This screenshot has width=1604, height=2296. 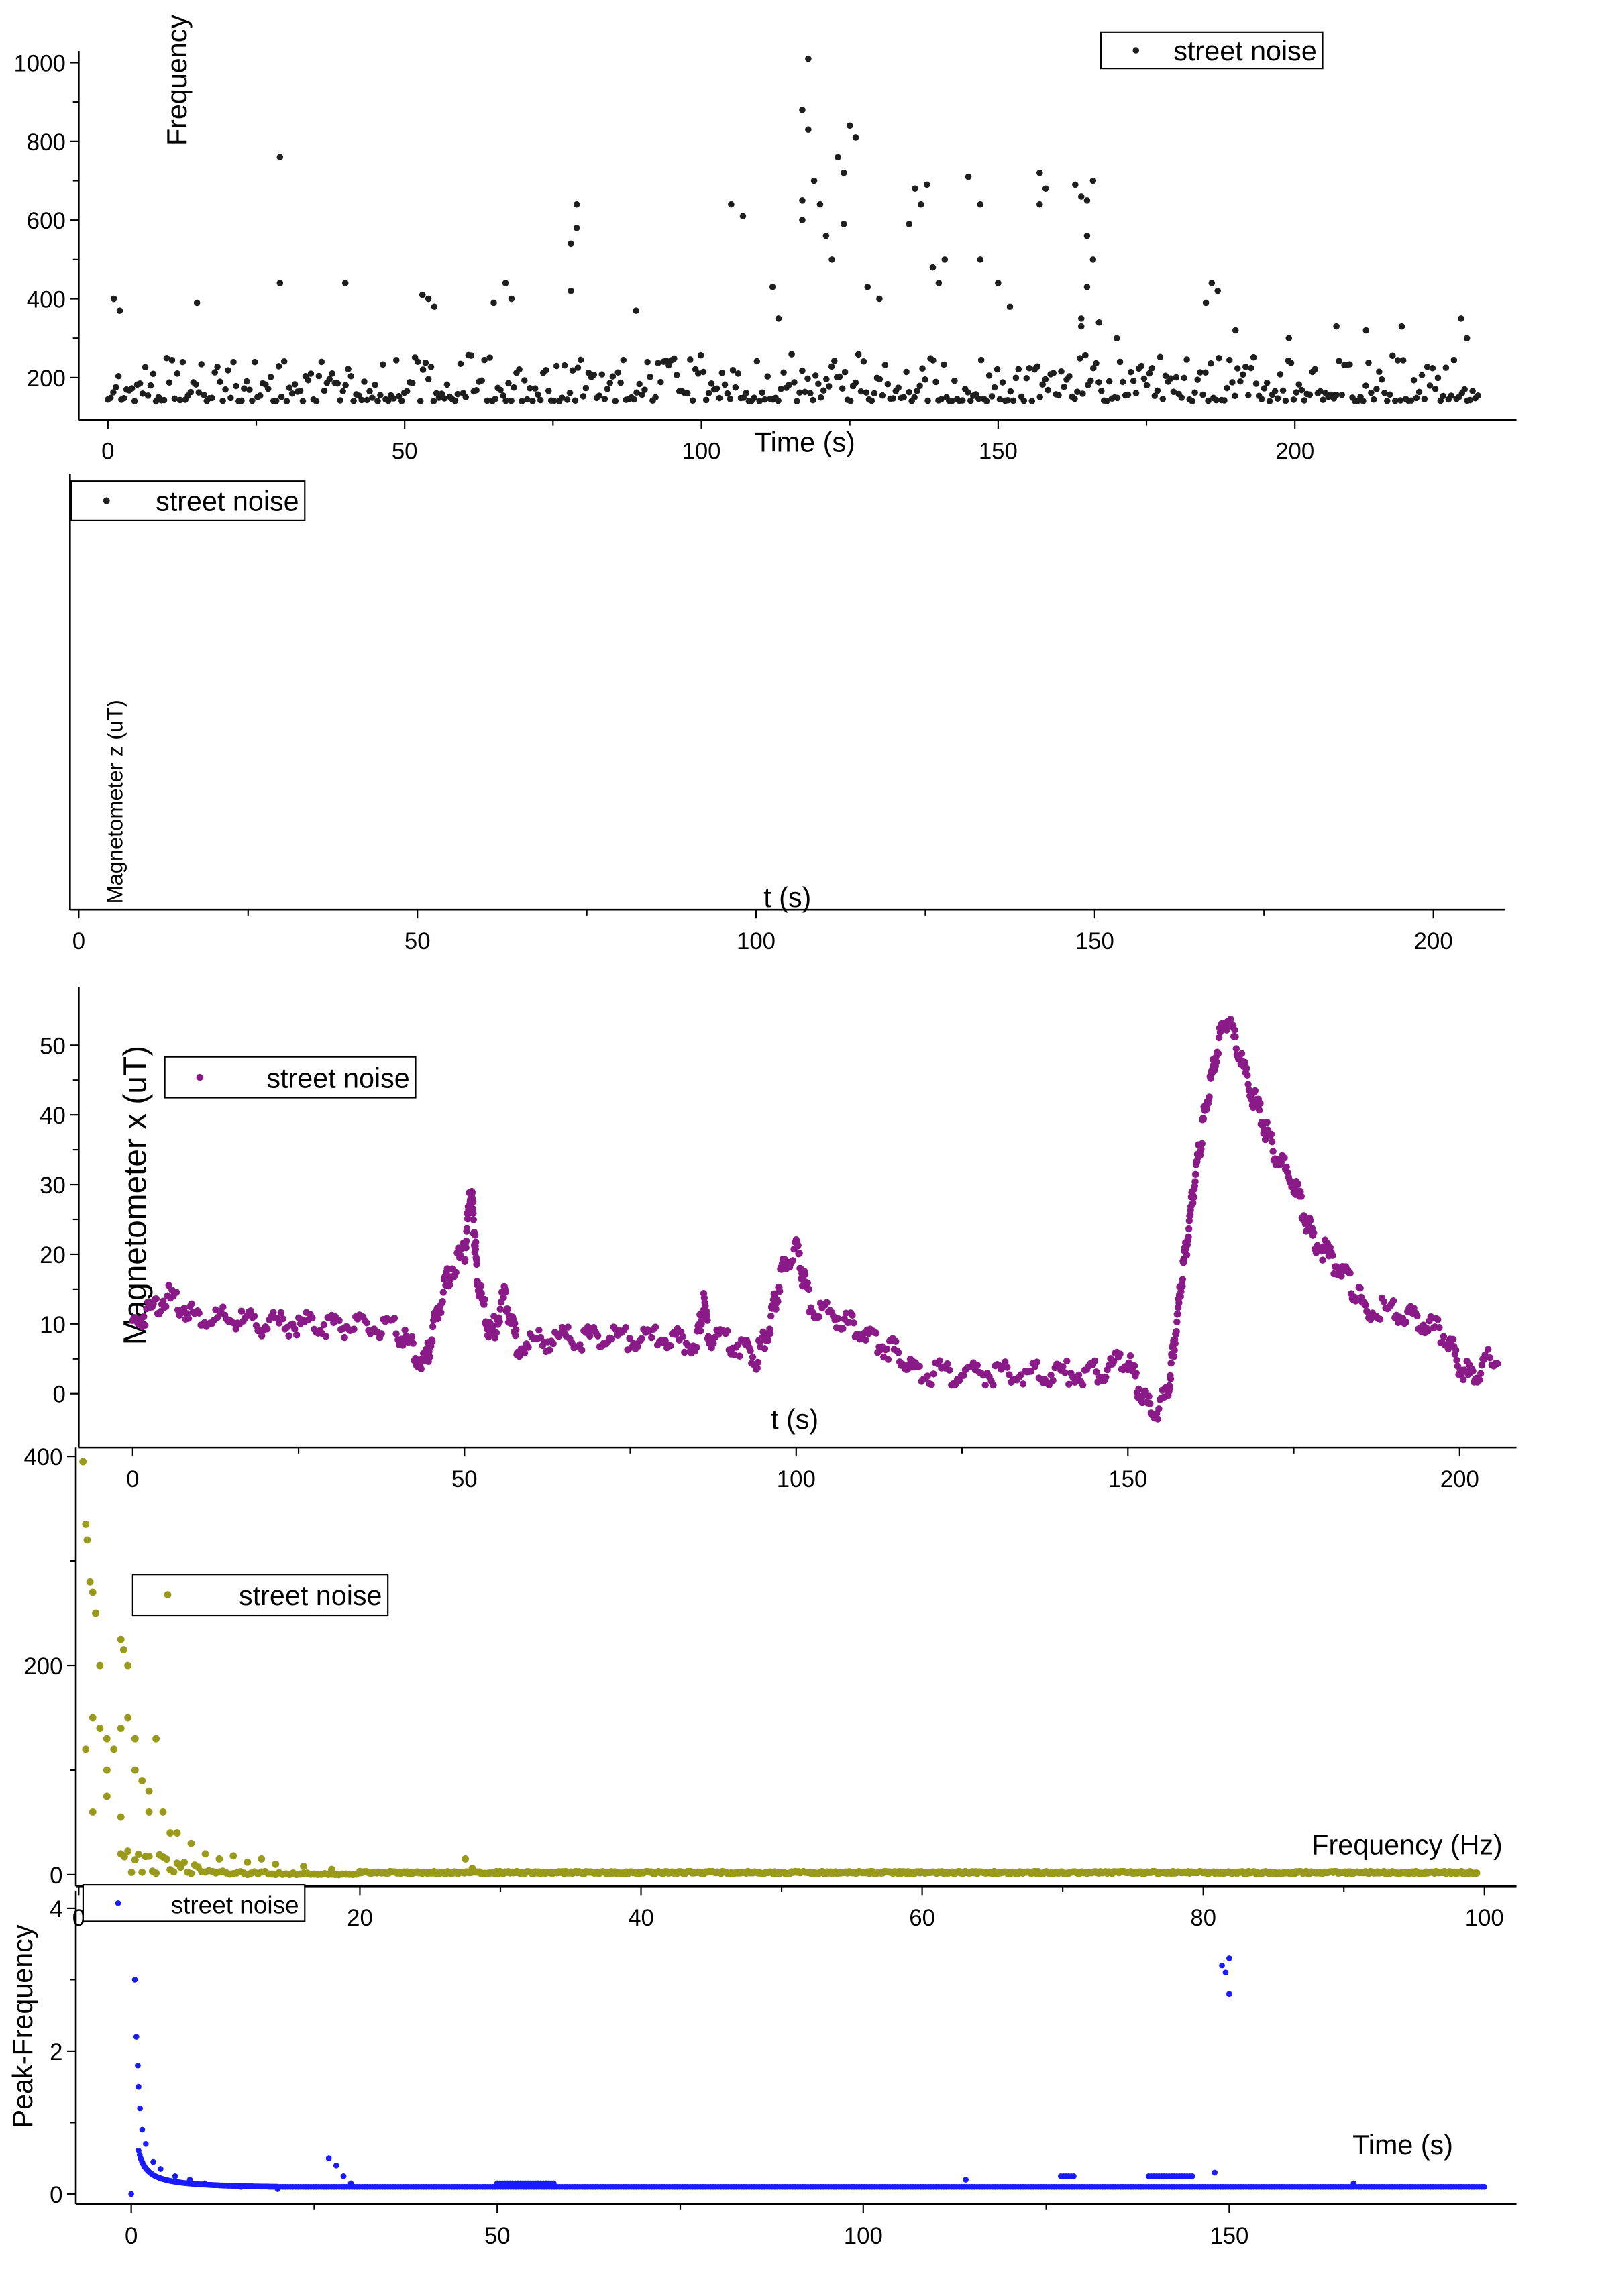 What do you see at coordinates (1229, 2236) in the screenshot?
I see `x-tick-label: 150` at bounding box center [1229, 2236].